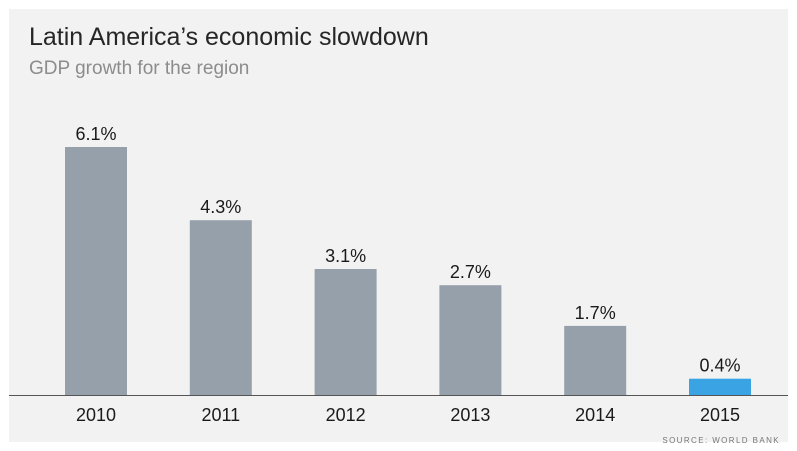 This screenshot has width=797, height=451. Describe the element at coordinates (346, 415) in the screenshot. I see `x-tick-2012: 2012` at that location.